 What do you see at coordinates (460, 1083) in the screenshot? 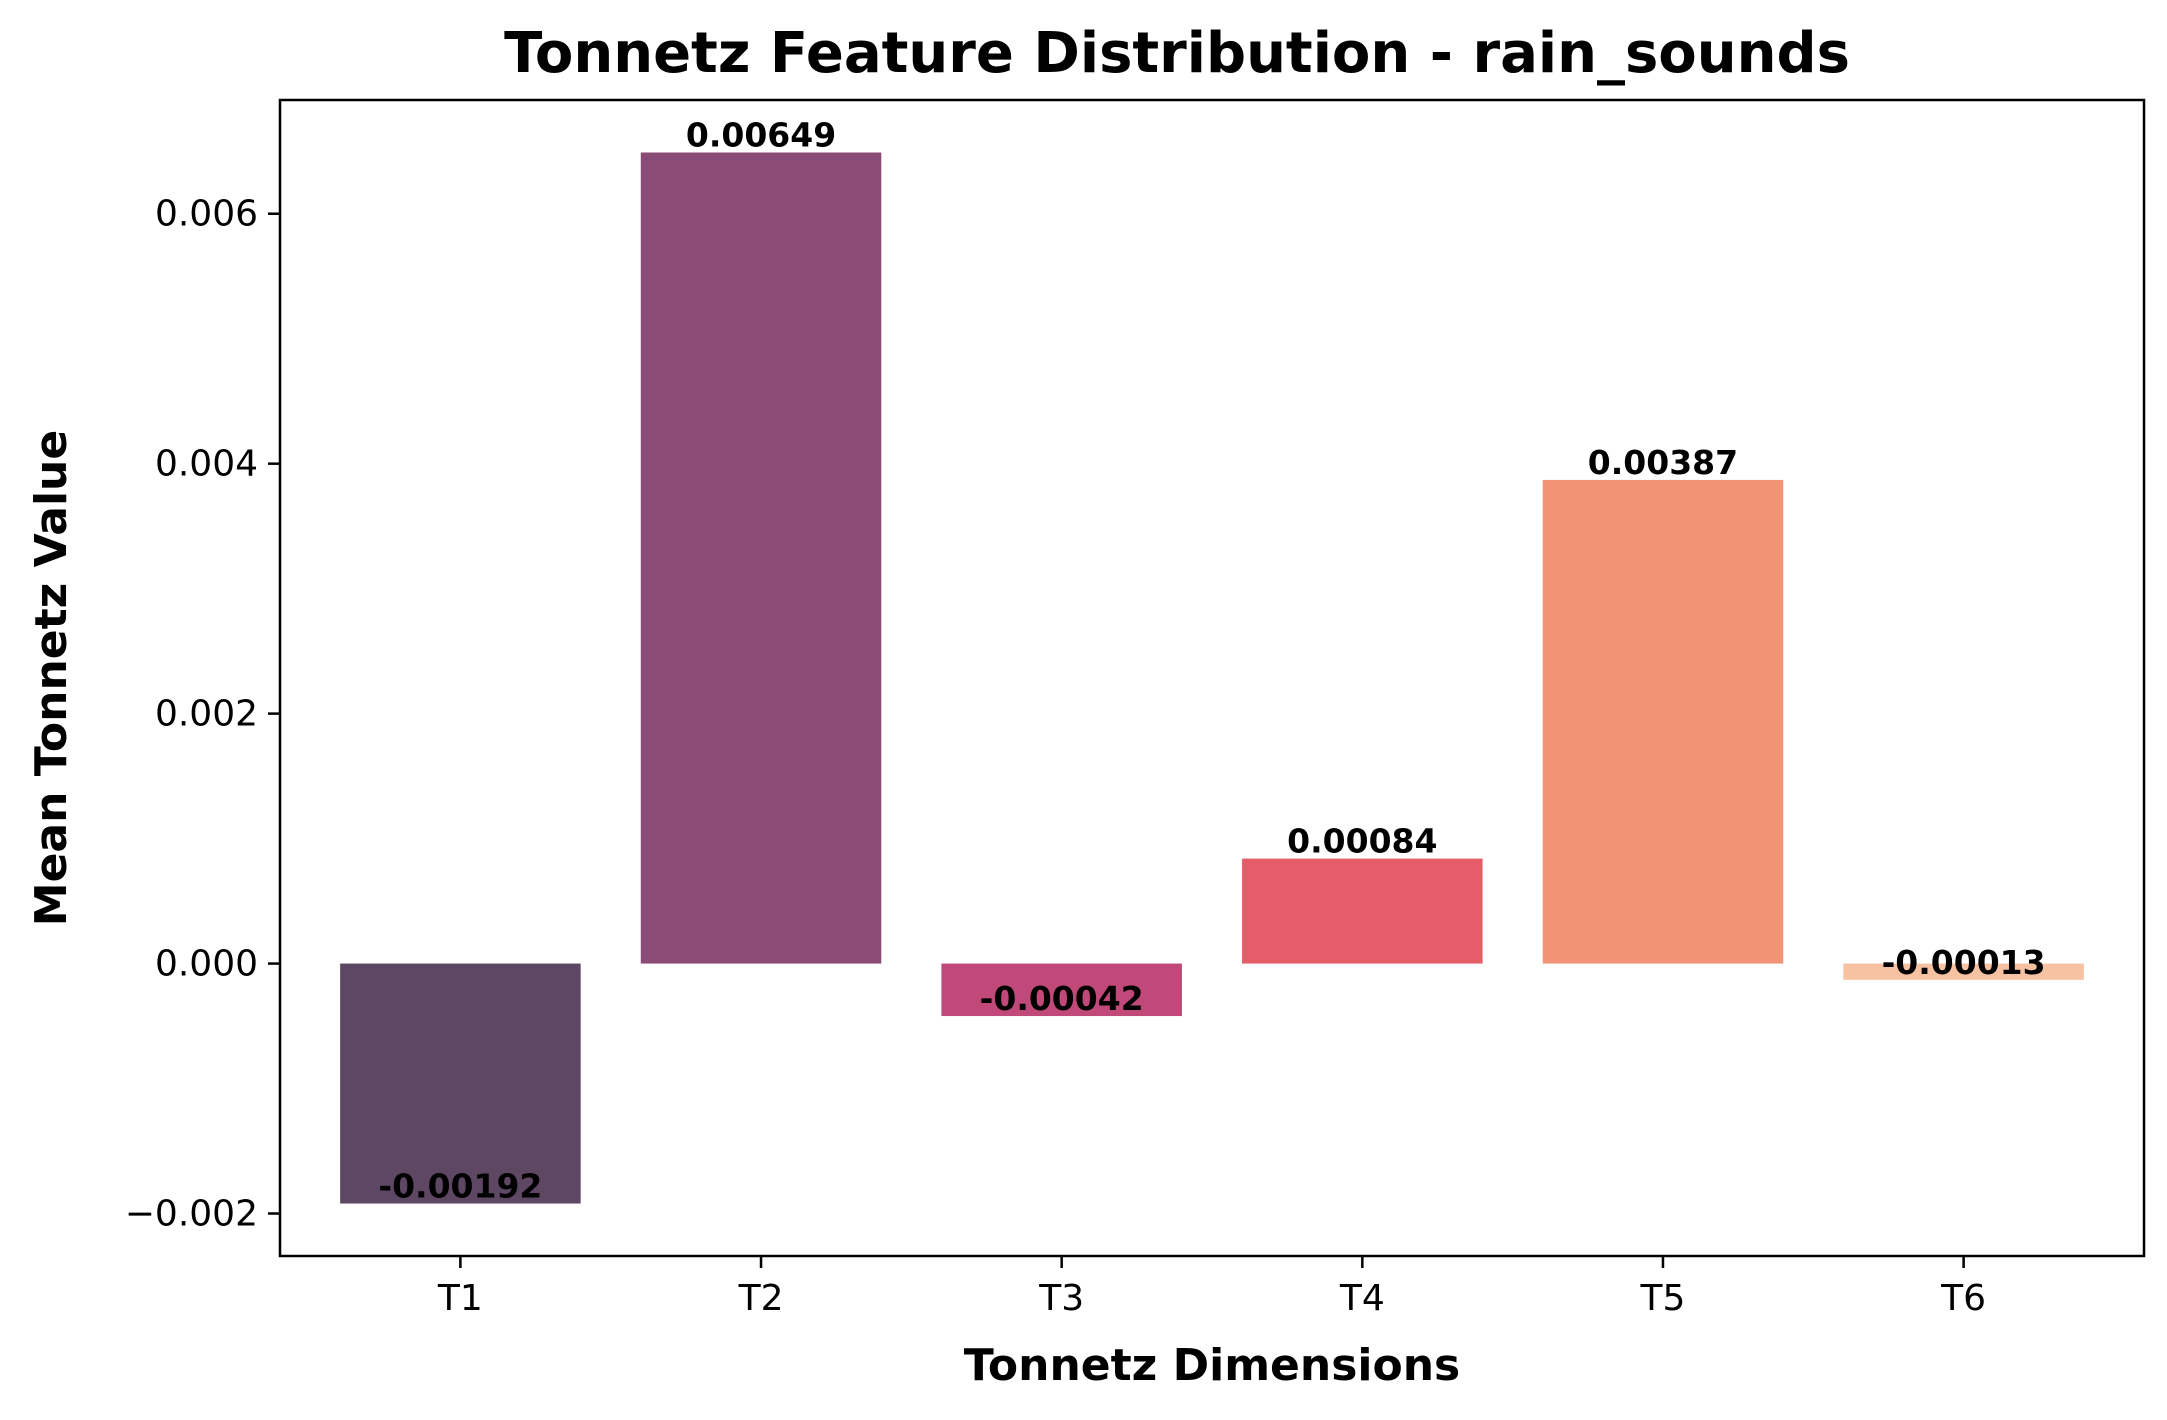
I see `bar-t1` at bounding box center [460, 1083].